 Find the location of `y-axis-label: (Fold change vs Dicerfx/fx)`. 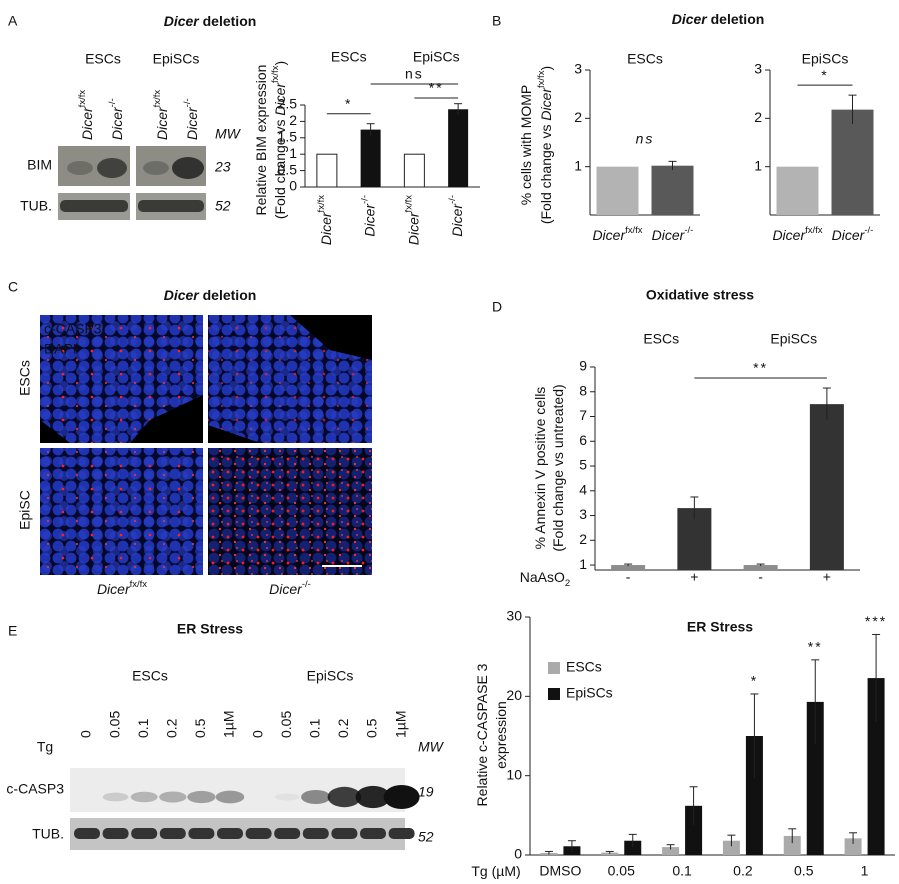

y-axis-label: (Fold change vs Dicerfx/fx) is located at coordinates (279, 140).